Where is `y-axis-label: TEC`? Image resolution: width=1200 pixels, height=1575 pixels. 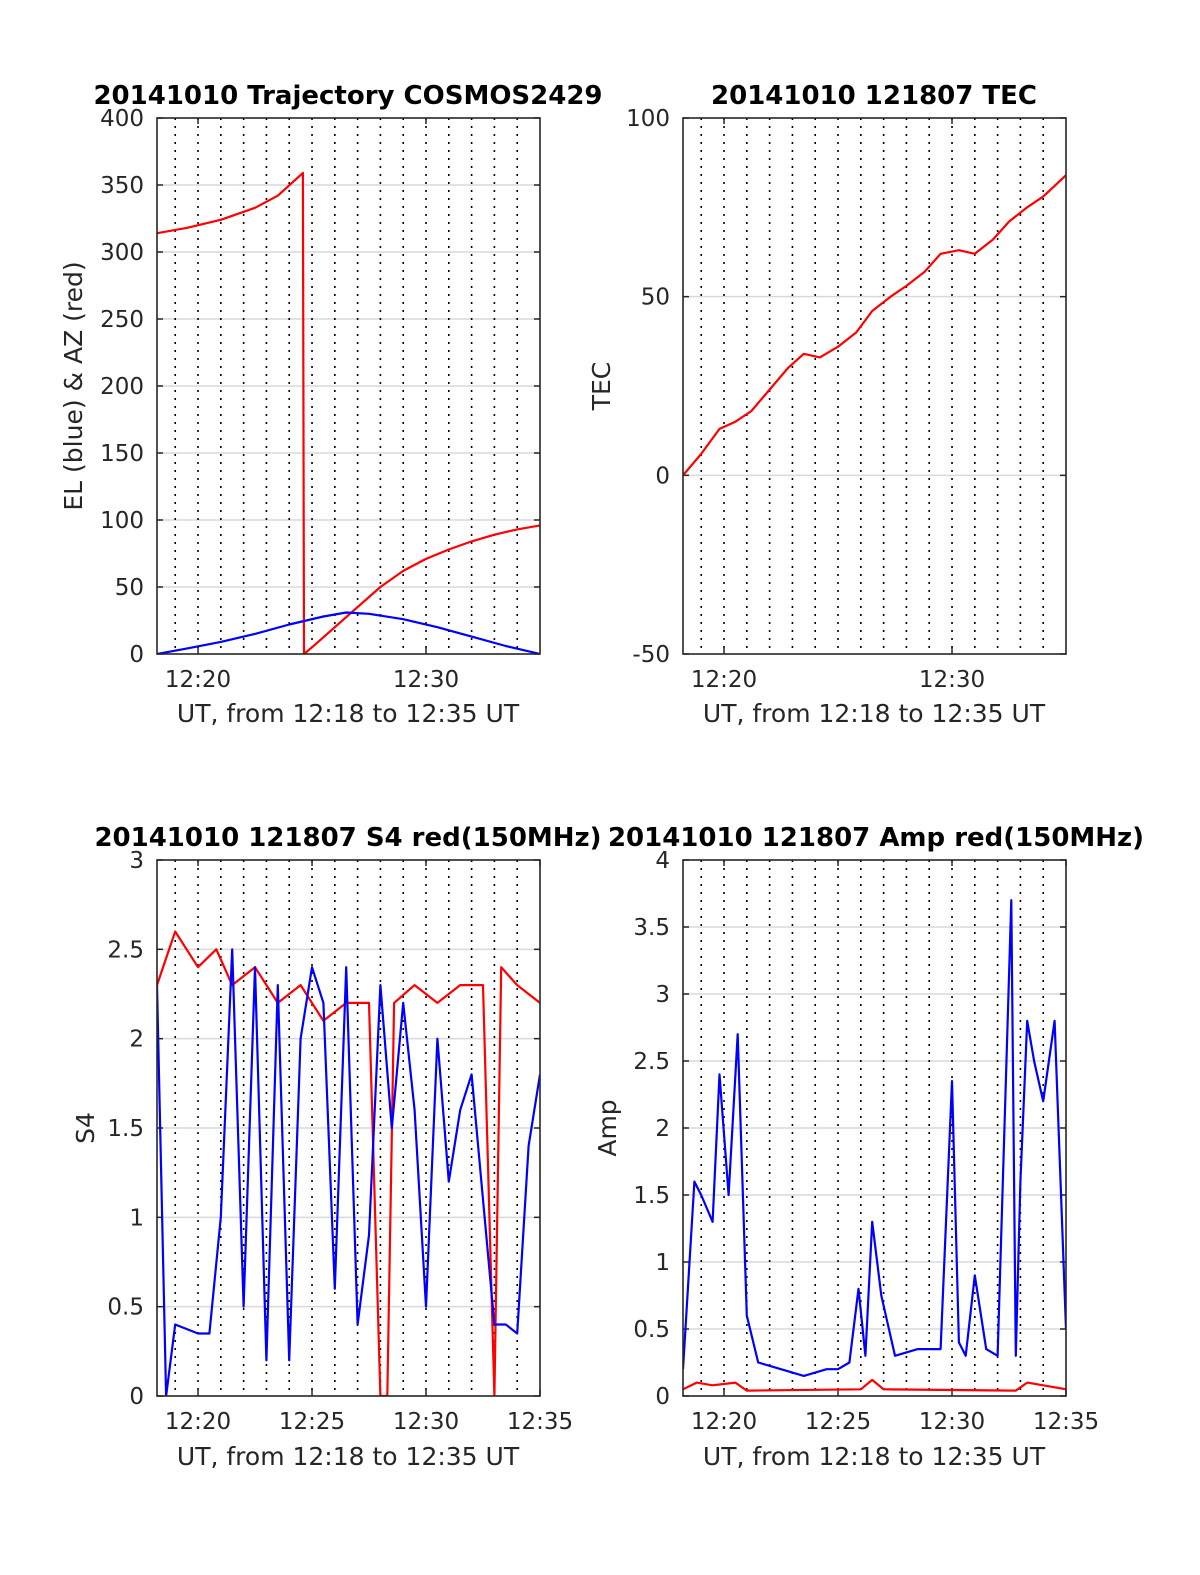
y-axis-label: TEC is located at coordinates (601, 387).